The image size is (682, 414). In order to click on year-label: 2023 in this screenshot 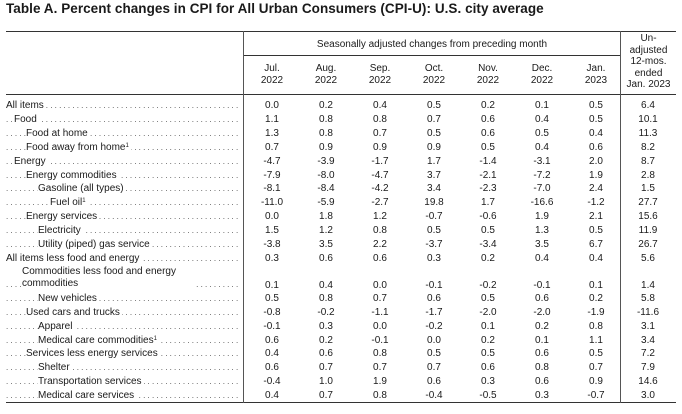, I will do `click(596, 80)`.